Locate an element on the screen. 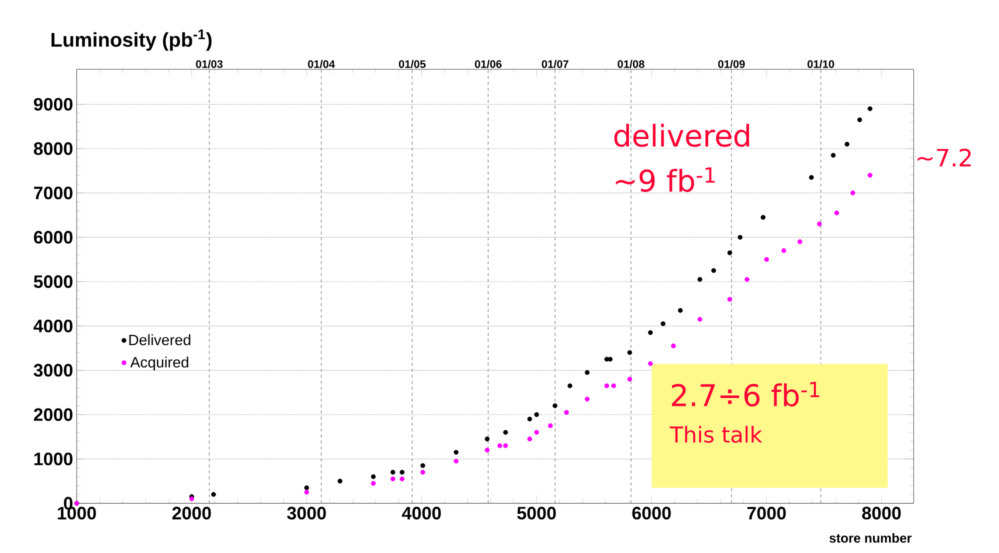 The height and width of the screenshot is (553, 999). y-tick-label: 8000 is located at coordinates (53, 148).